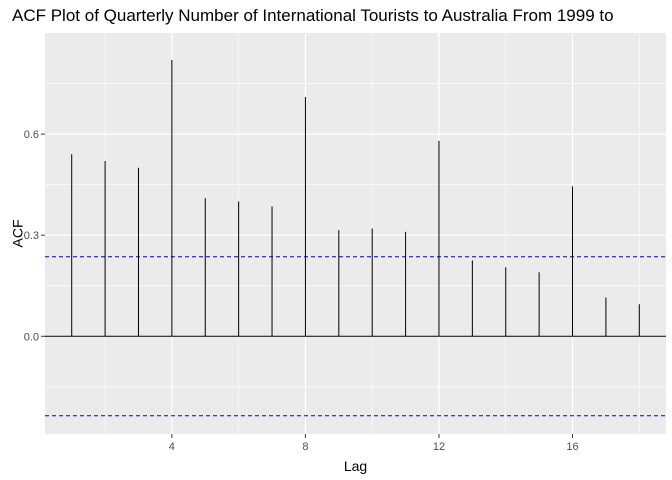 This screenshot has height=480, width=672. I want to click on y-tick-label: 0.6, so click(31, 135).